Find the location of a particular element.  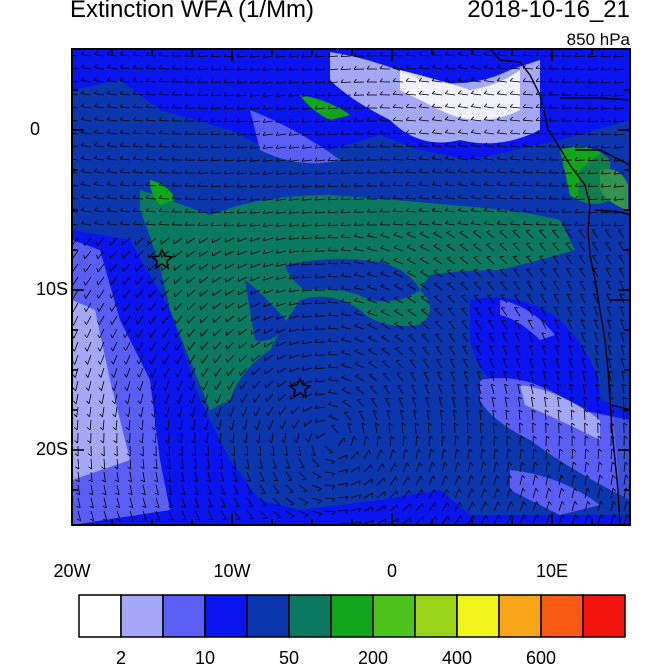

colorbar-label-200: 200 is located at coordinates (373, 658).